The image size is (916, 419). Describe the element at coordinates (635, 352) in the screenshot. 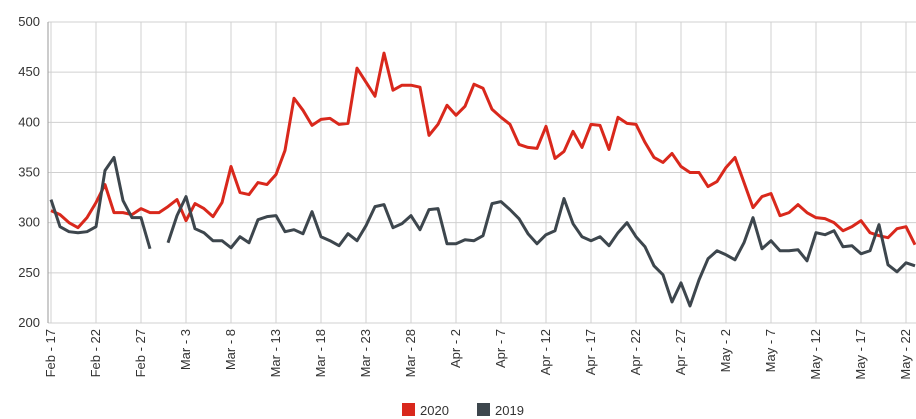

I see `x-tick-label: Apr - 22` at that location.